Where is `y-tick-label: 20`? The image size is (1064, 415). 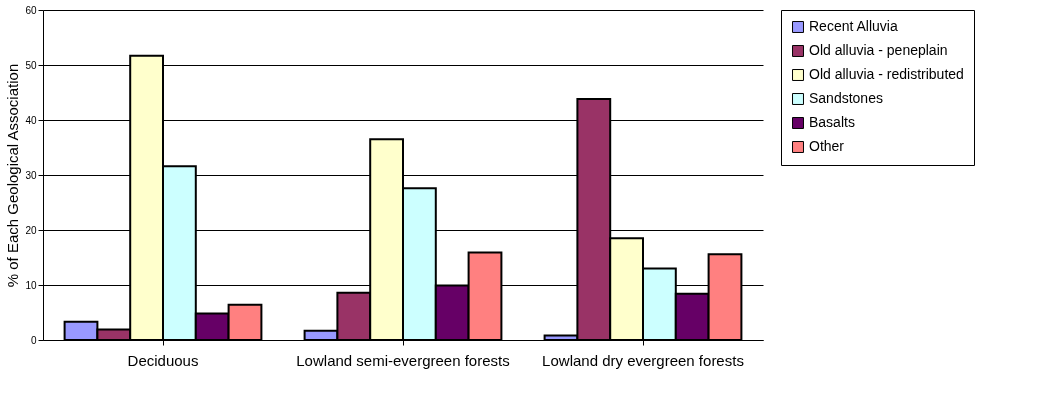
y-tick-label: 20 is located at coordinates (31, 230).